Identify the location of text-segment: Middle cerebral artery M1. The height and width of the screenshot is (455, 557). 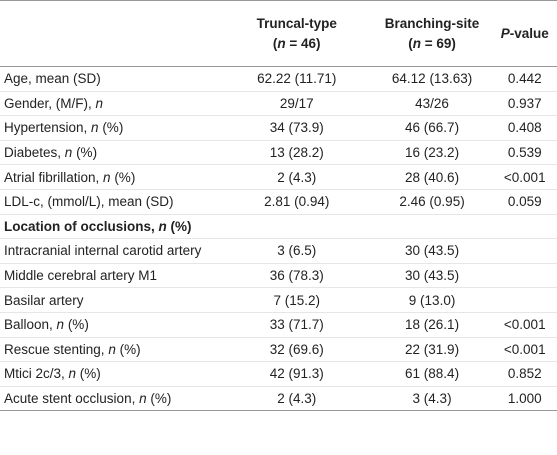
(81, 276).